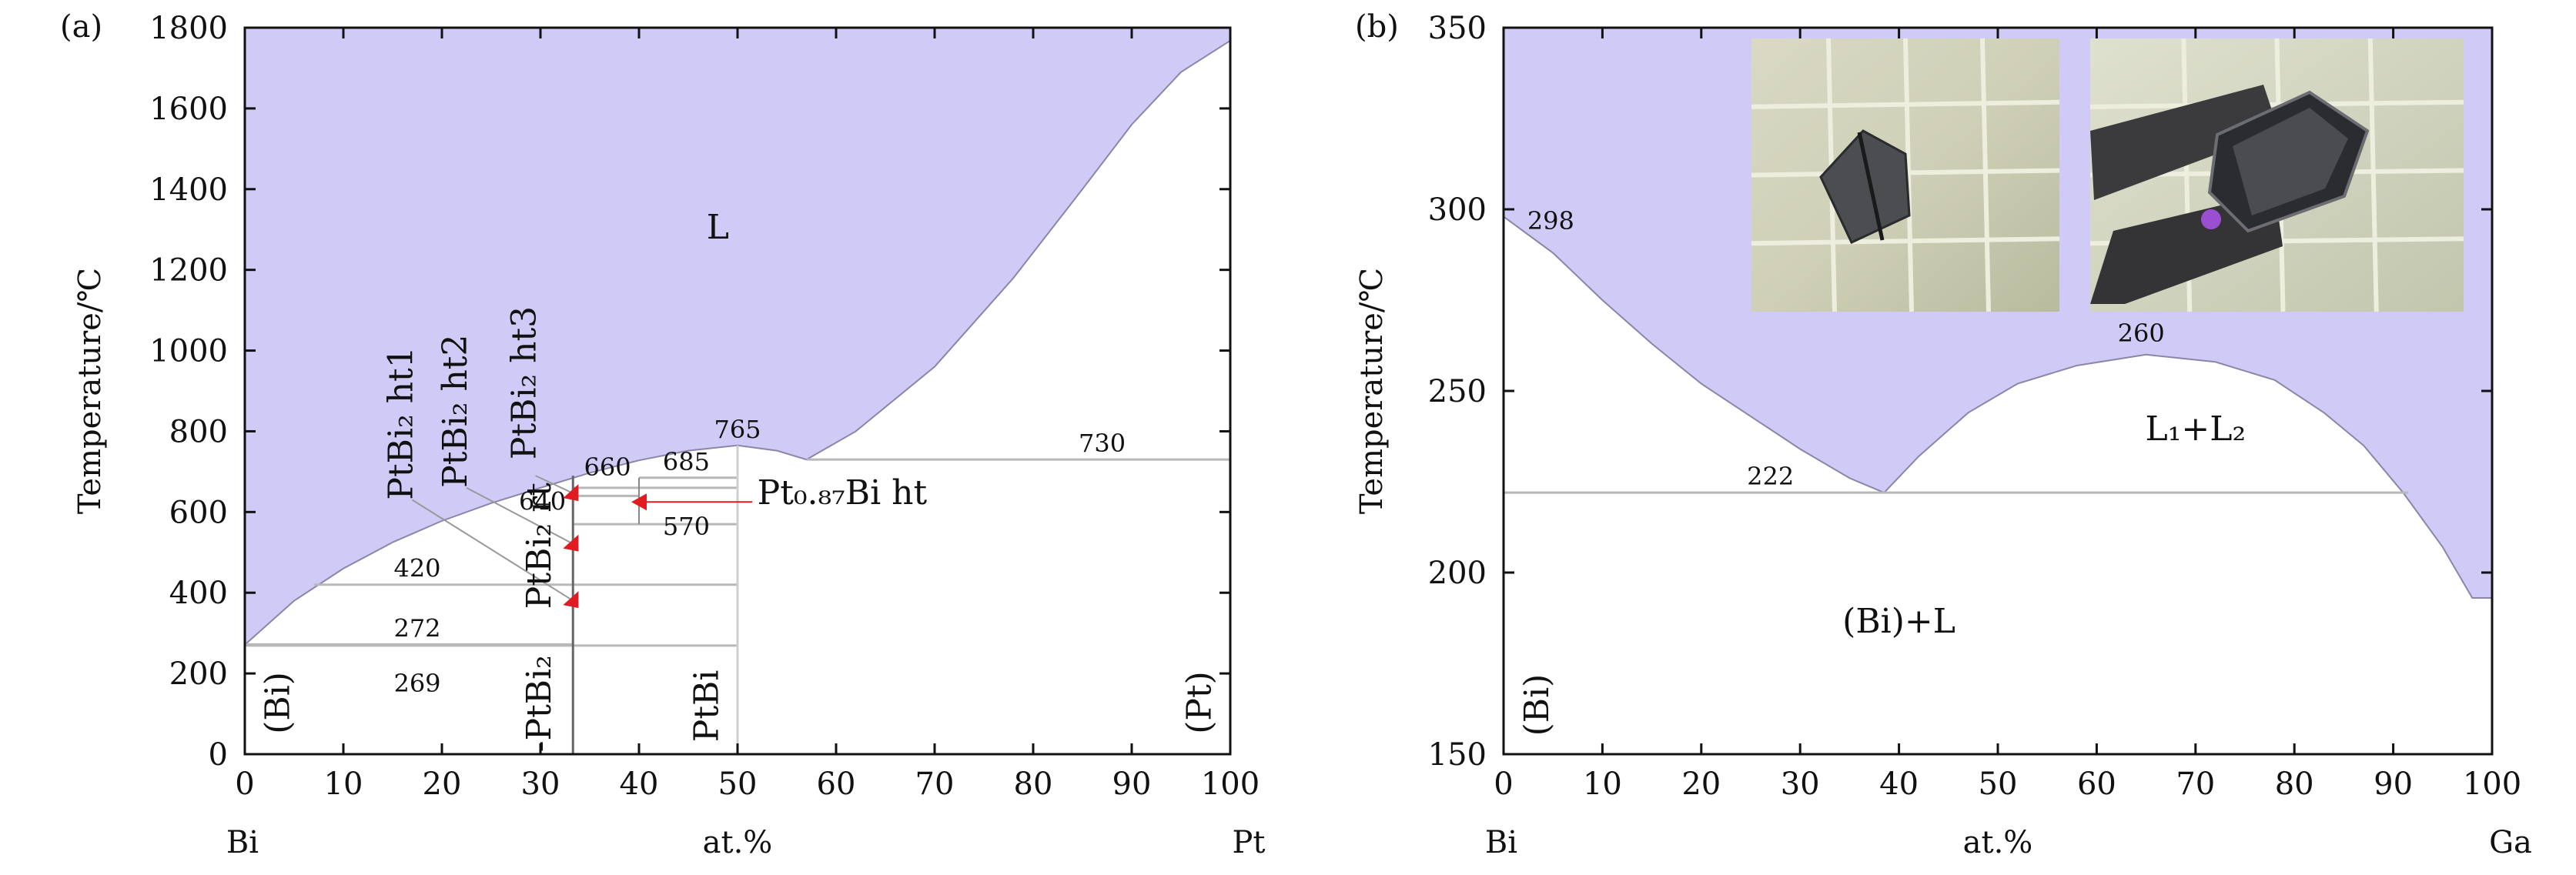 The height and width of the screenshot is (875, 2576). I want to click on y-tick-label: 1800, so click(188, 28).